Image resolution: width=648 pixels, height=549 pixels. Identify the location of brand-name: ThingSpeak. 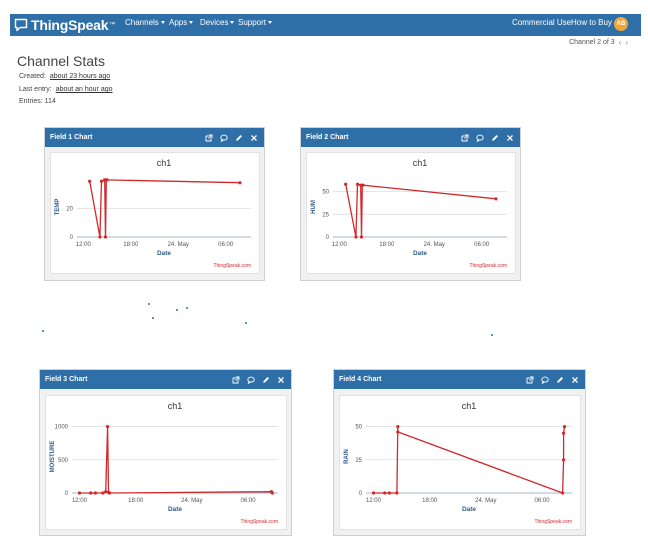
(70, 25).